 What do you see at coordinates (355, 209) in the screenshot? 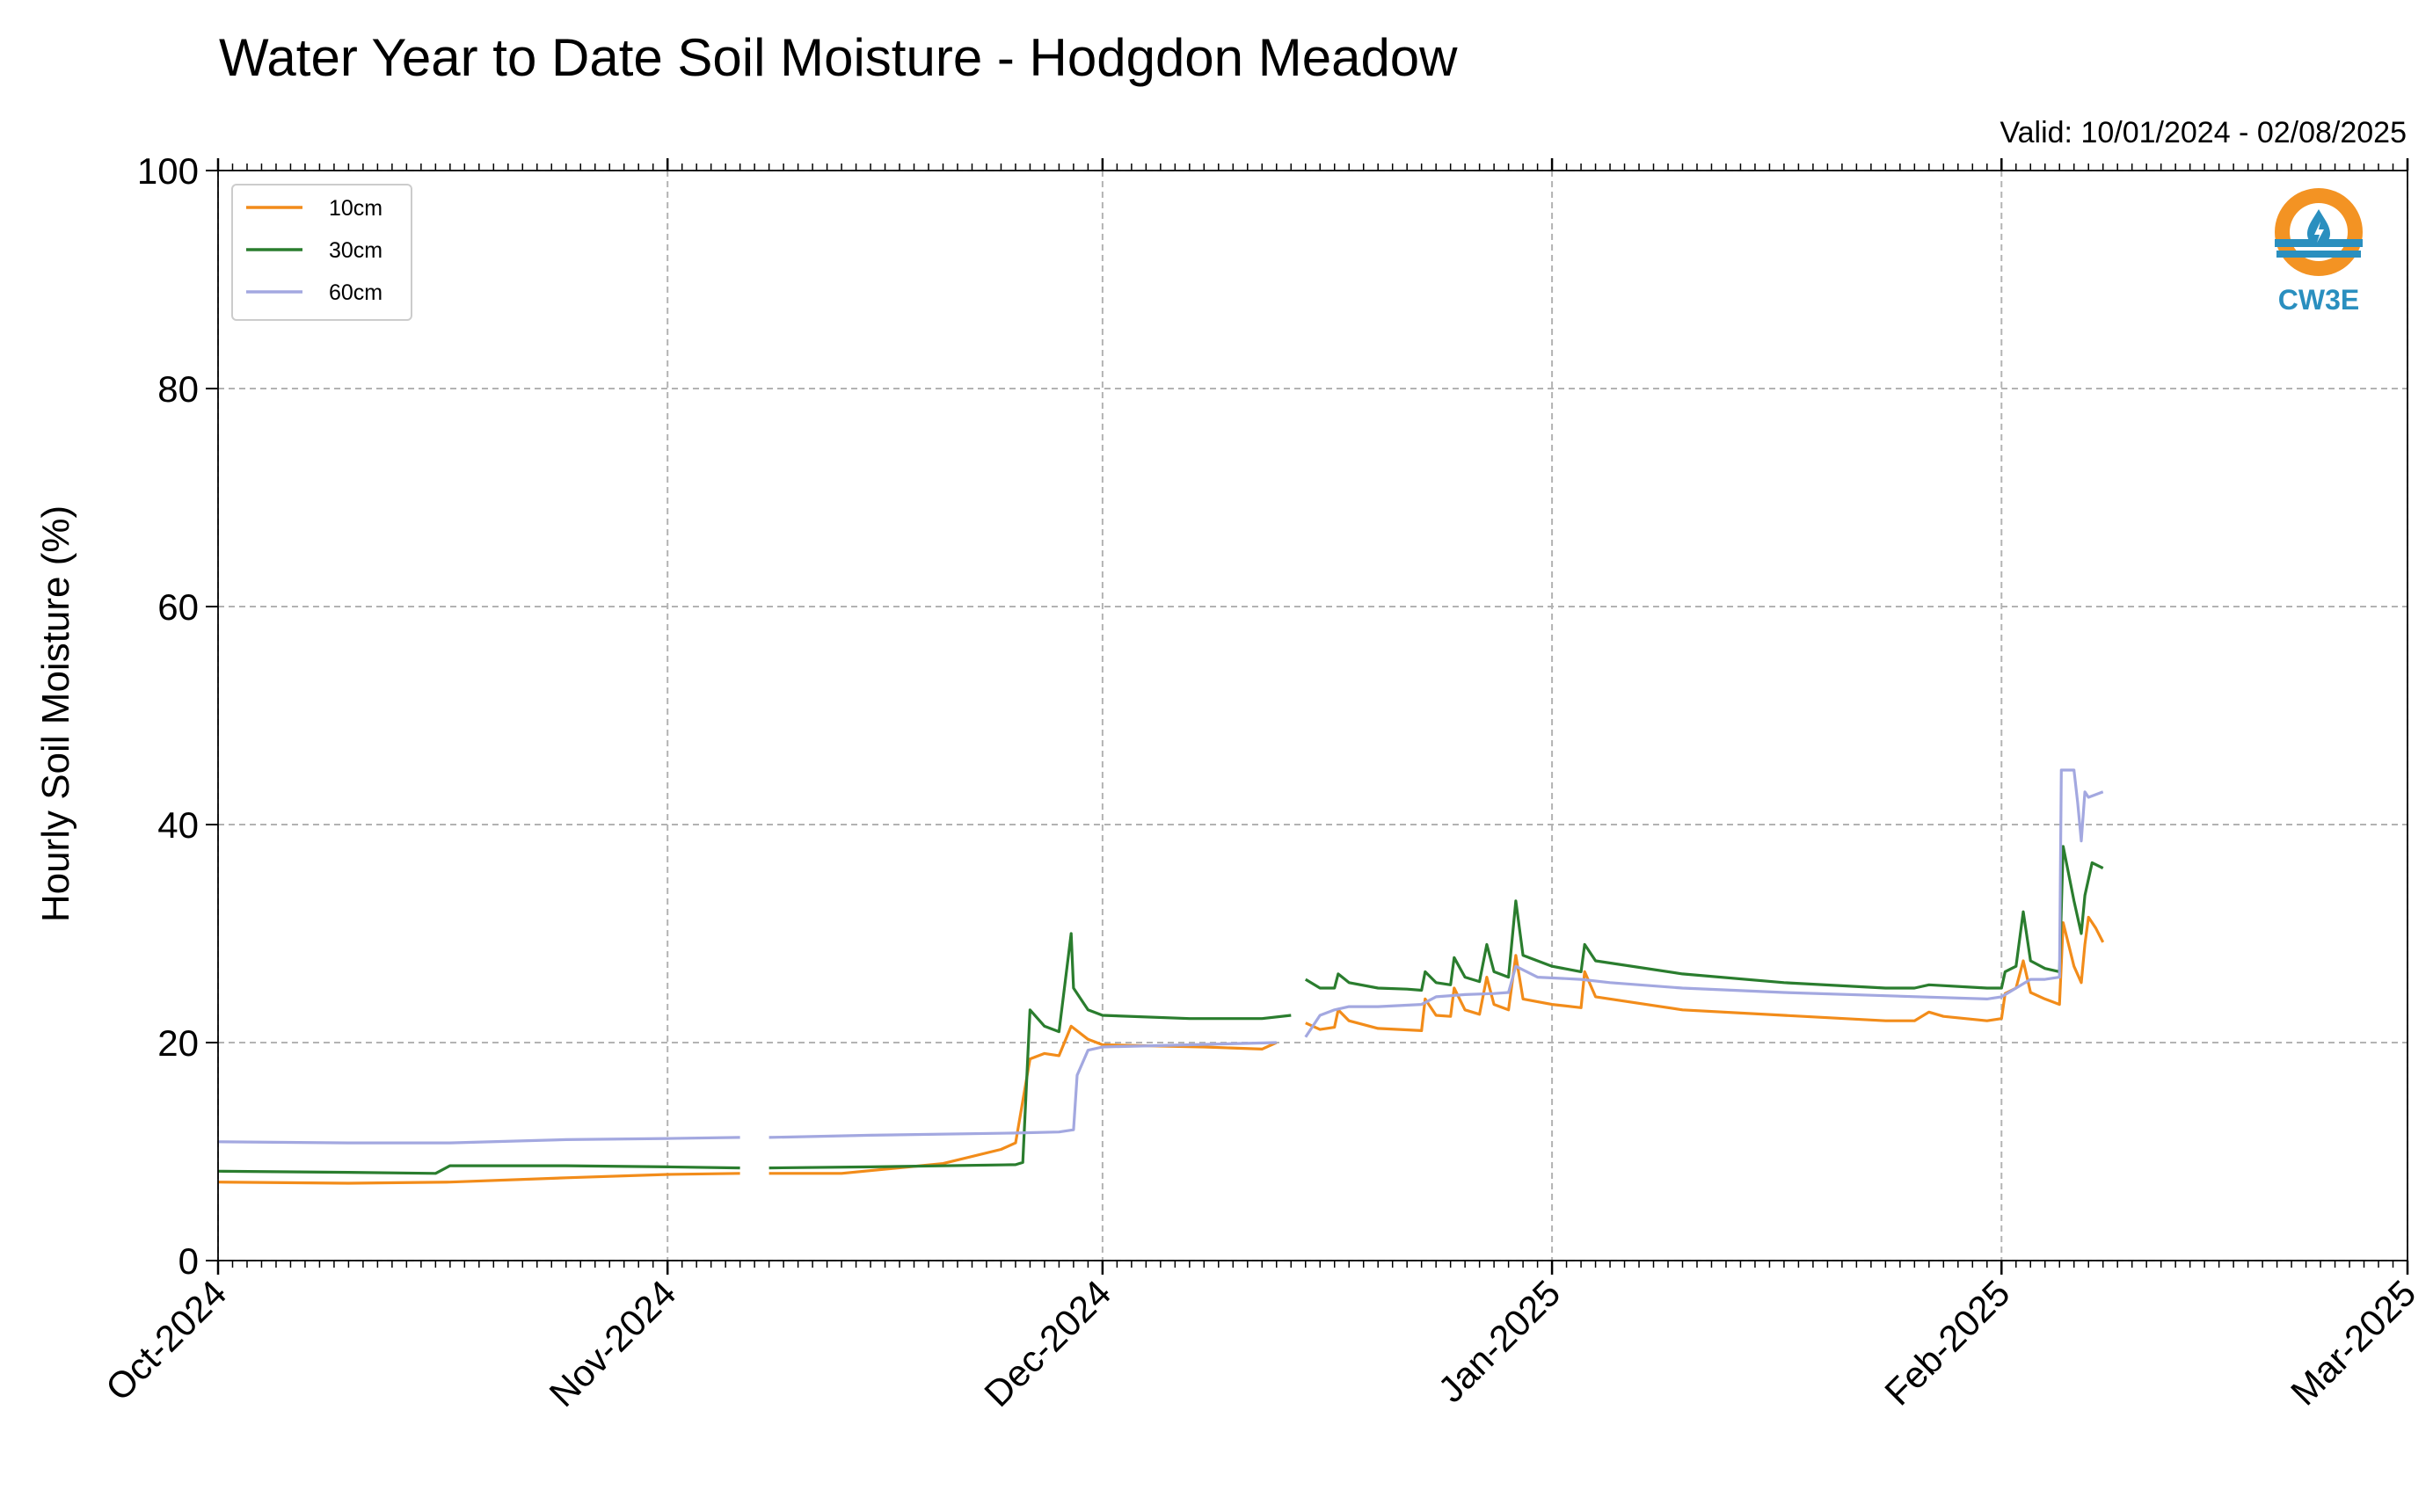
I see `legend-label: 10cm` at bounding box center [355, 209].